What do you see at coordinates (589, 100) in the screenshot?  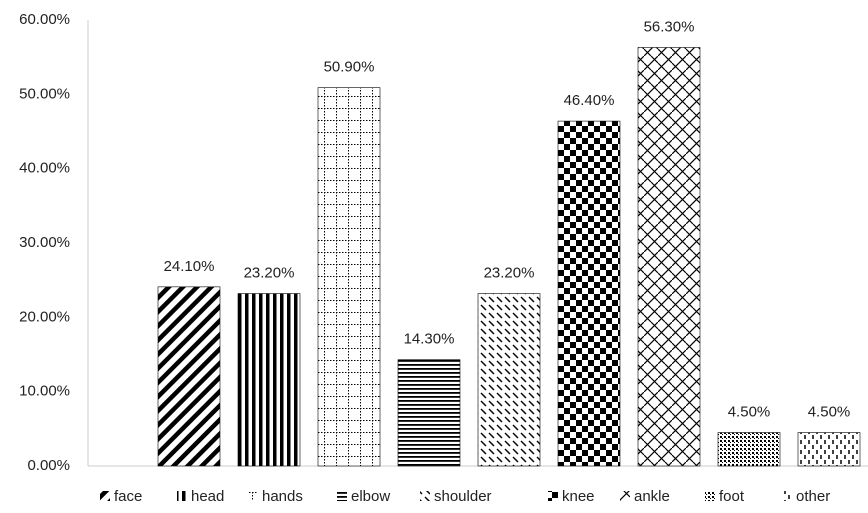 I see `value-label: 46.40%` at bounding box center [589, 100].